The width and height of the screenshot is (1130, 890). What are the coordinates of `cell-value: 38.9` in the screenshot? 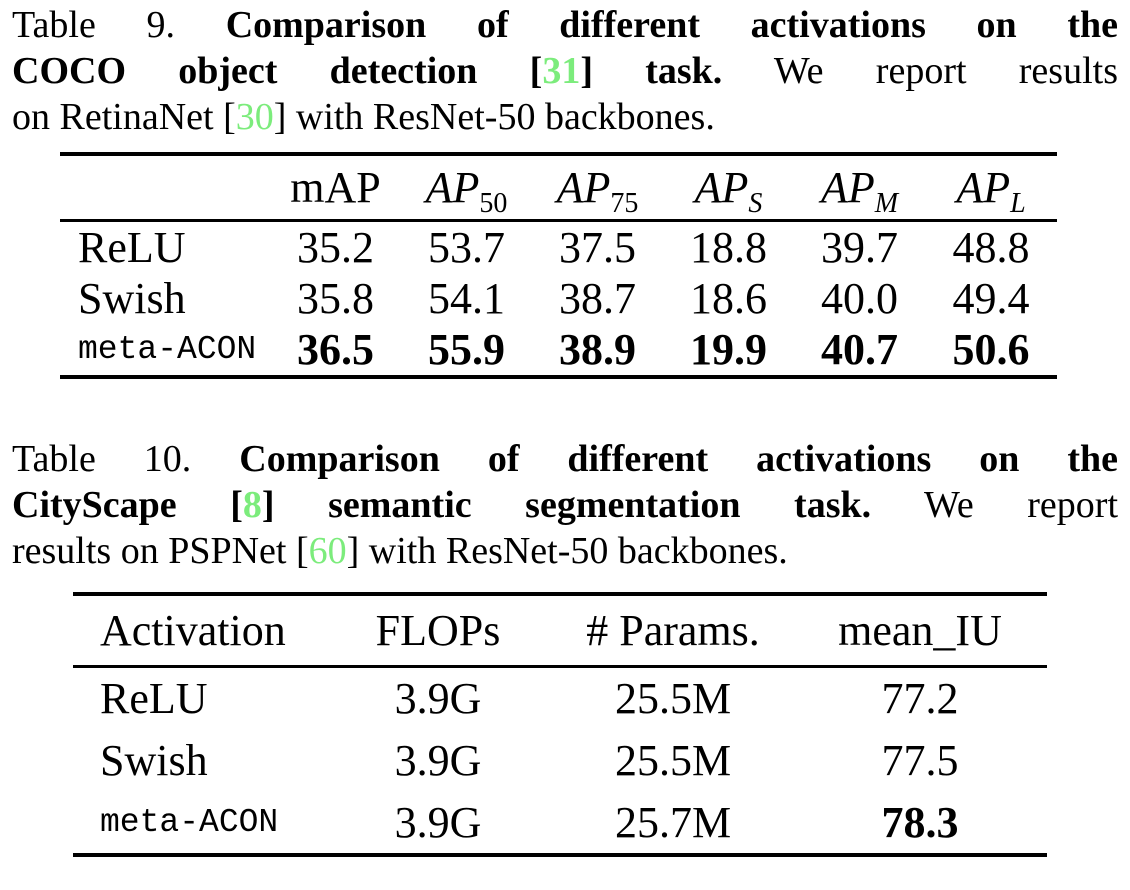 It's located at (597, 349).